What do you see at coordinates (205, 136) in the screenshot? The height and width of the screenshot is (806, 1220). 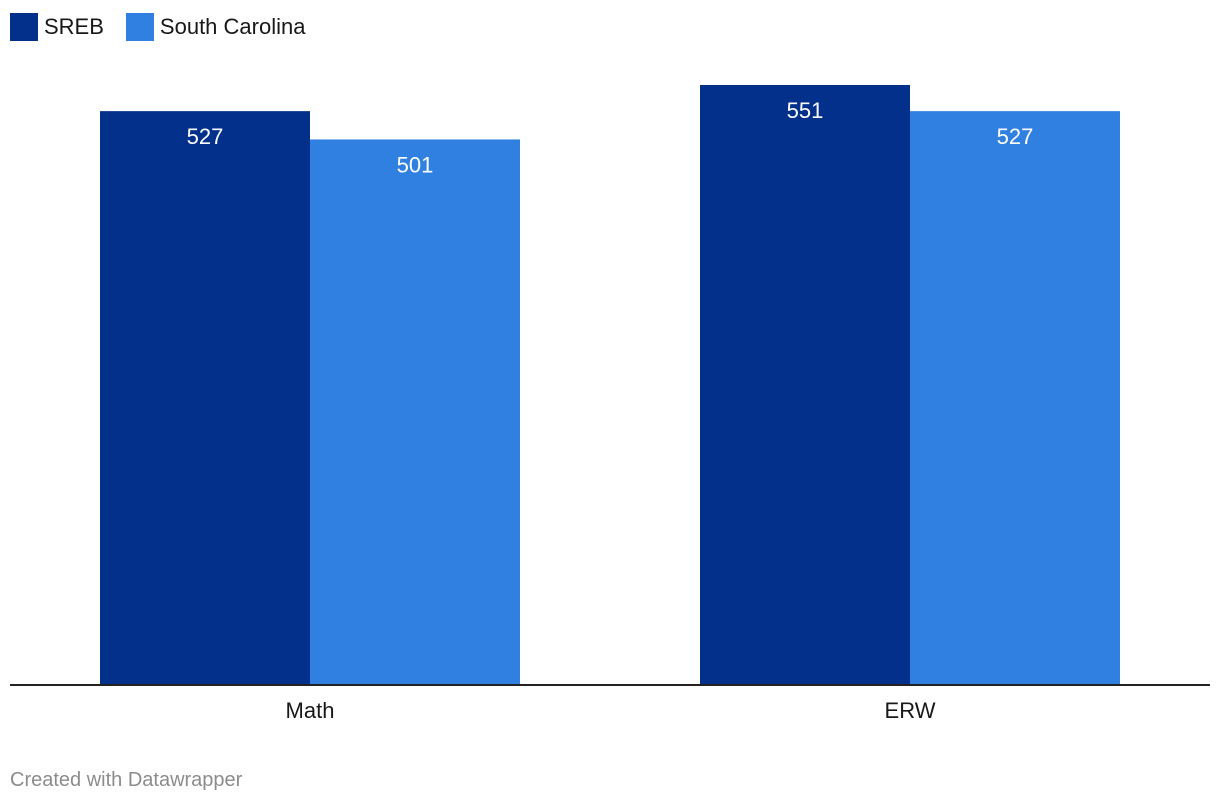 I see `data-label-sreb-math: 527` at bounding box center [205, 136].